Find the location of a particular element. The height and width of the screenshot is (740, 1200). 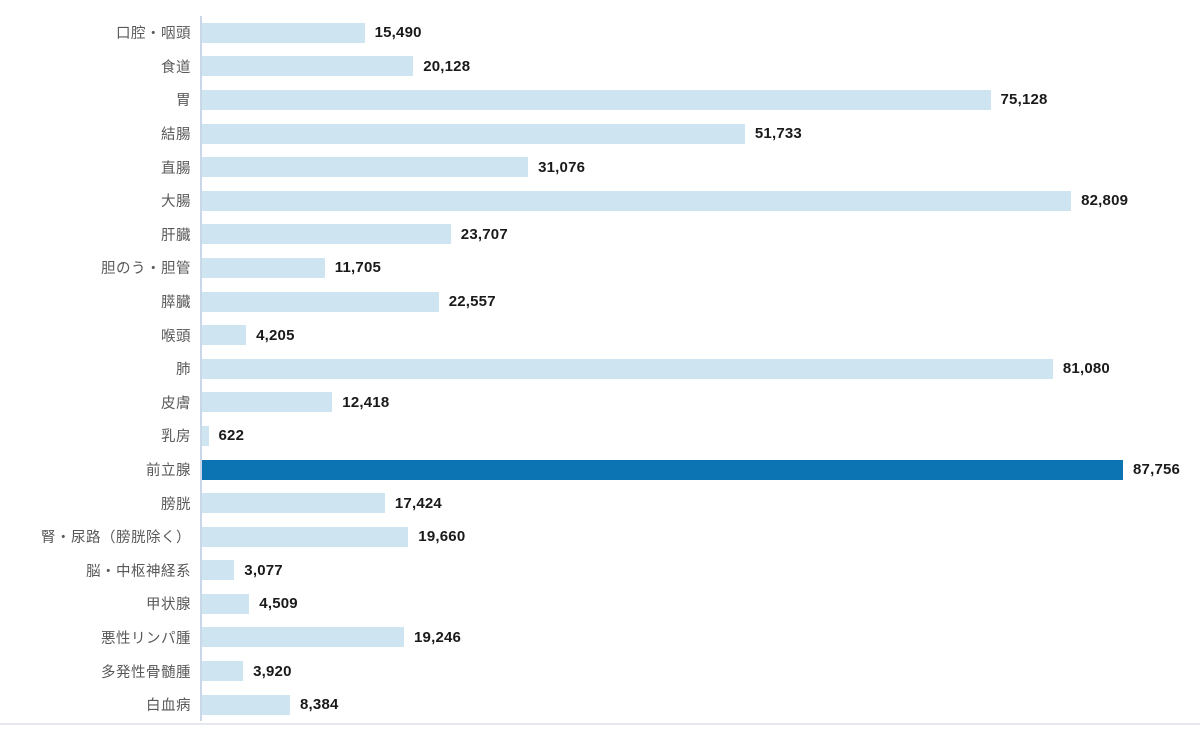

chart-row: 悪性リンパ腫 19,246 is located at coordinates (600, 637).